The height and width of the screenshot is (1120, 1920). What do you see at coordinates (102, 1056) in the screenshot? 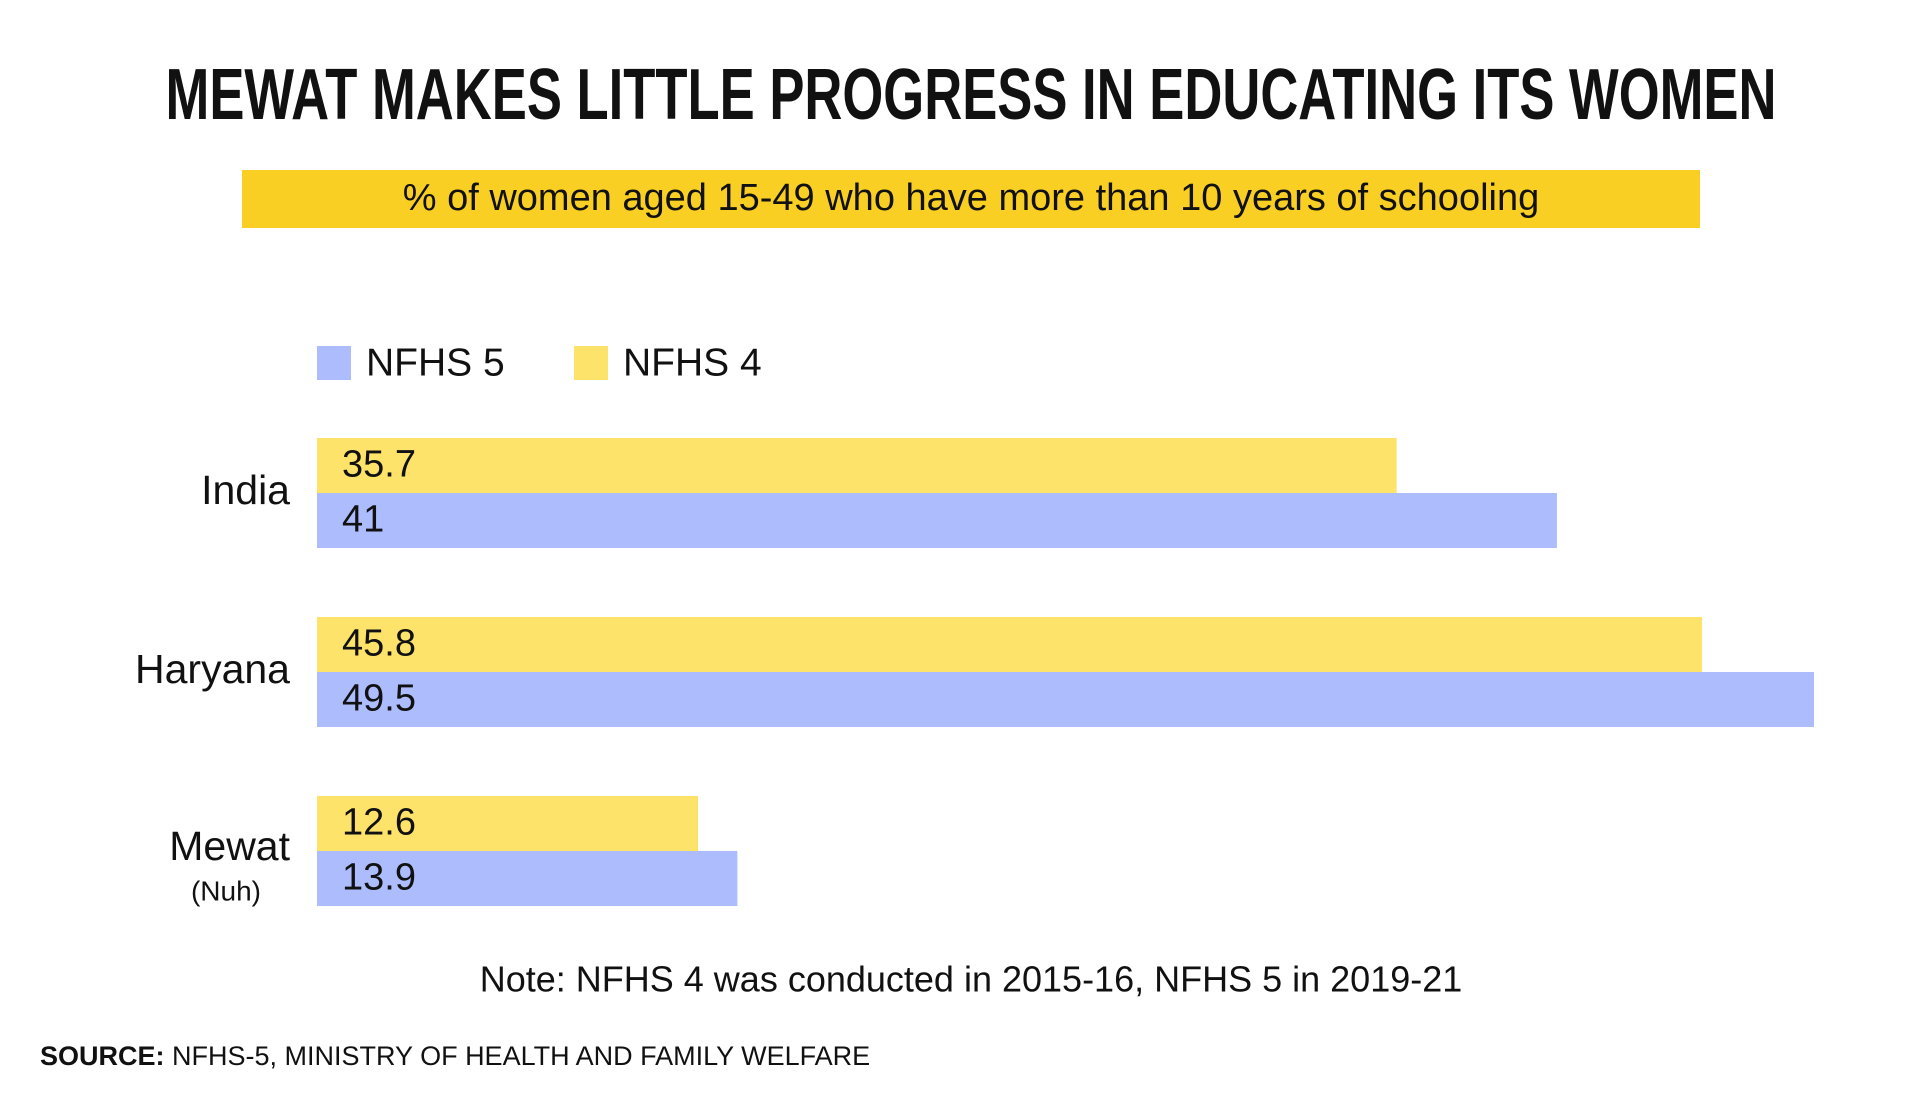
I see `source-label: SOURCE:` at bounding box center [102, 1056].